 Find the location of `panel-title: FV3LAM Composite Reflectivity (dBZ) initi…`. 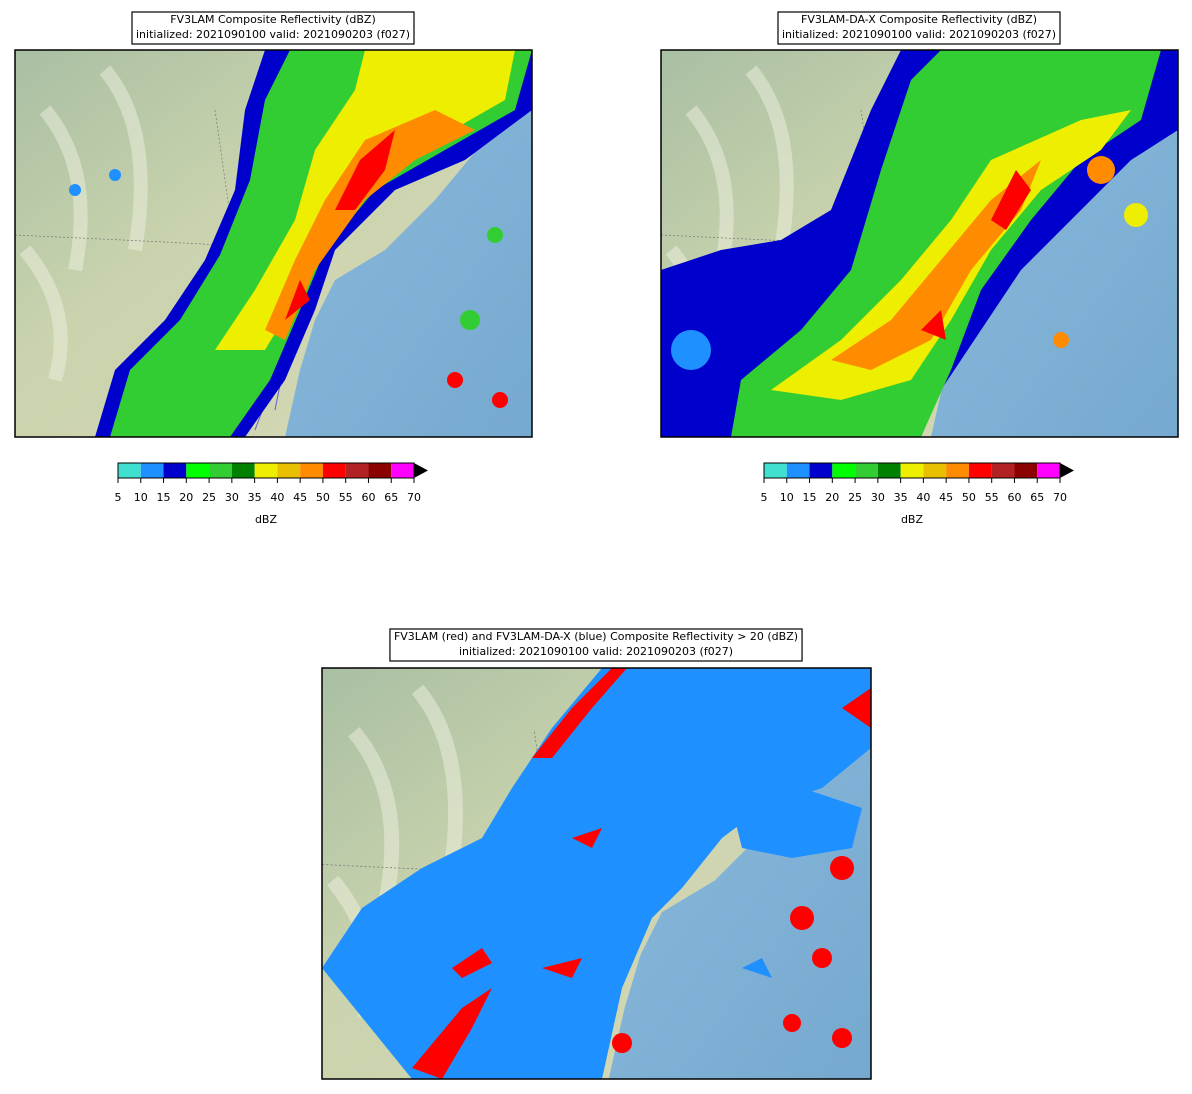

panel-title: FV3LAM Composite Reflectivity (dBZ) initi… is located at coordinates (273, 28).